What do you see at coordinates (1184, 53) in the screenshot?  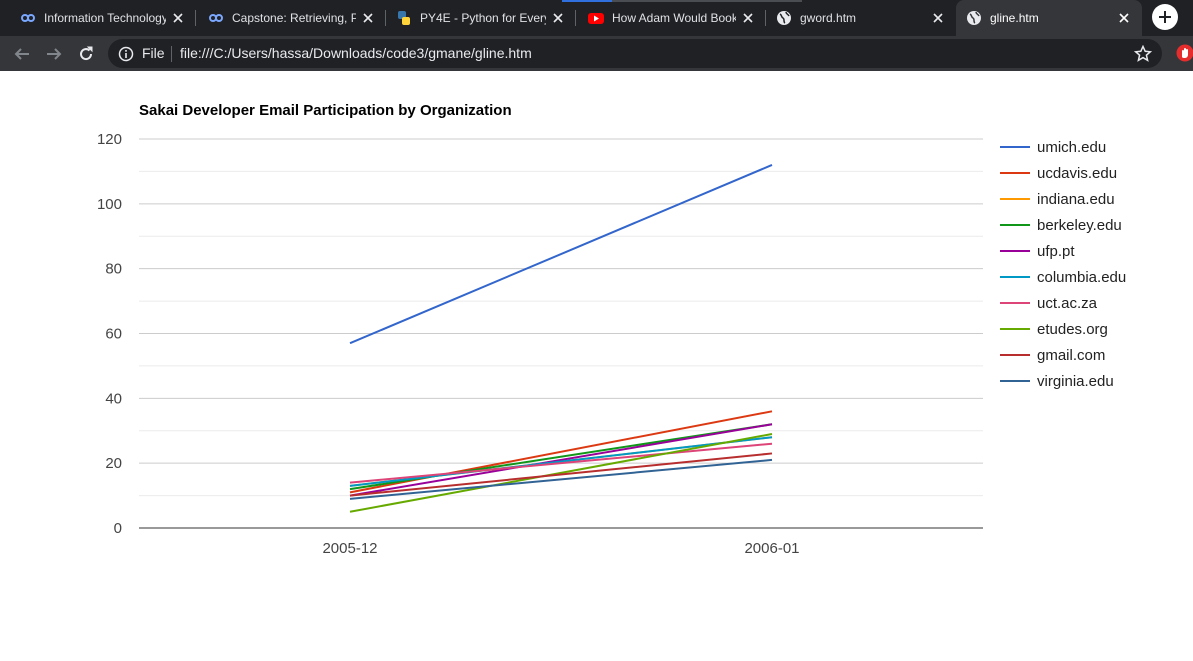 I see `extension-icon` at bounding box center [1184, 53].